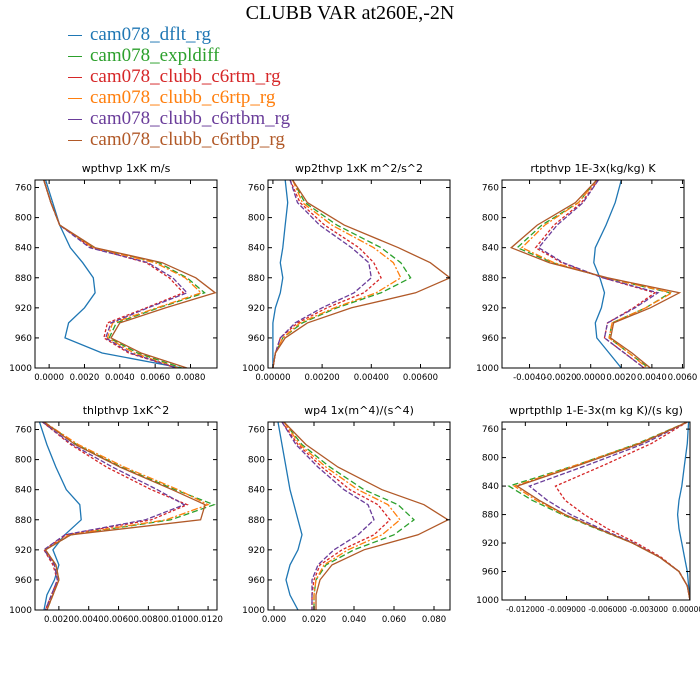  I want to click on x-tick-label: 0.080, so click(434, 620).